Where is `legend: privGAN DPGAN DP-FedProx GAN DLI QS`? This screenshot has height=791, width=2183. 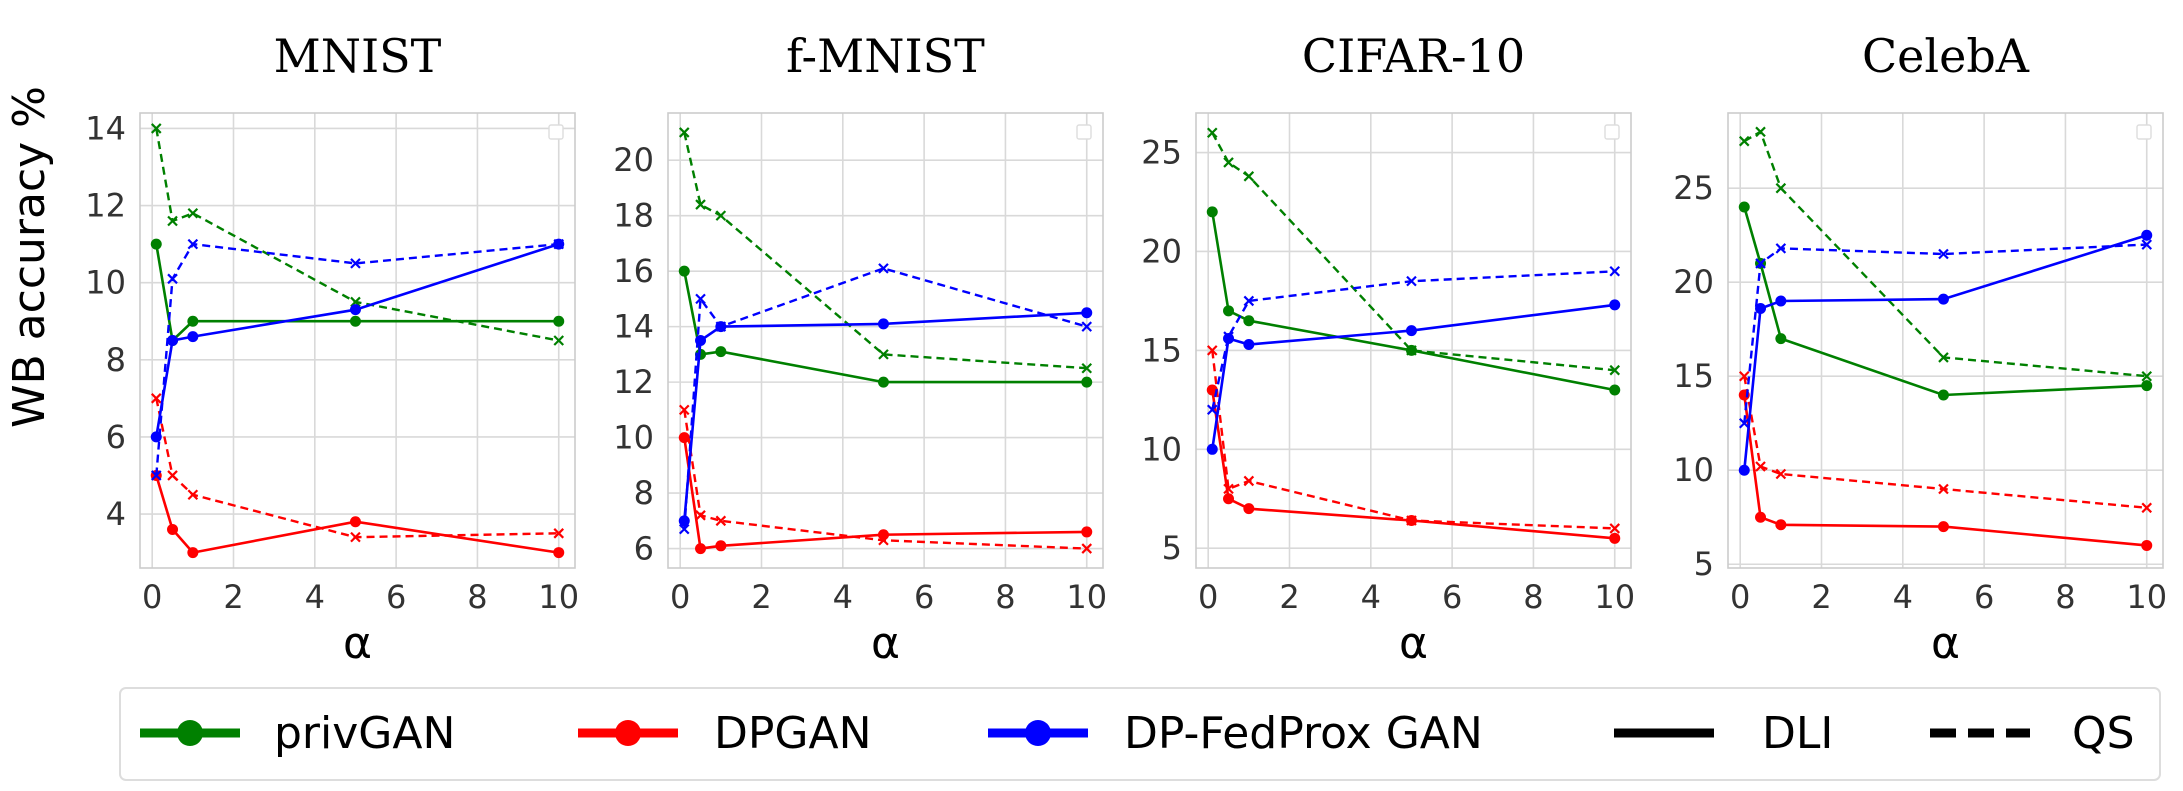 legend: privGAN DPGAN DP-FedProx GAN DLI QS is located at coordinates (1140, 734).